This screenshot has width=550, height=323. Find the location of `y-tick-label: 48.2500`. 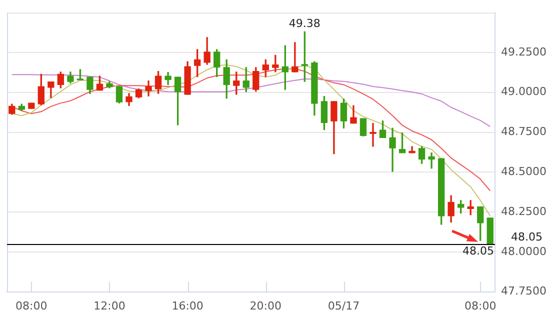

y-tick-label: 48.2500 is located at coordinates (523, 211).